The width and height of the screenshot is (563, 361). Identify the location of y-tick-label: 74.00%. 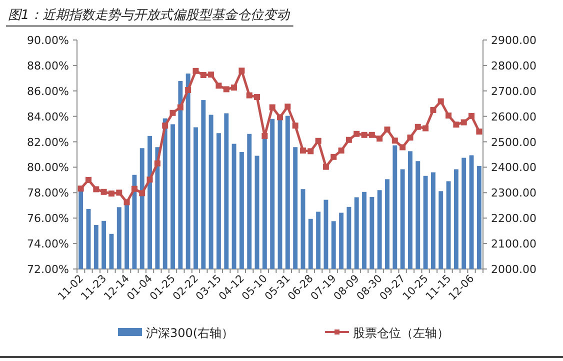
(48, 244).